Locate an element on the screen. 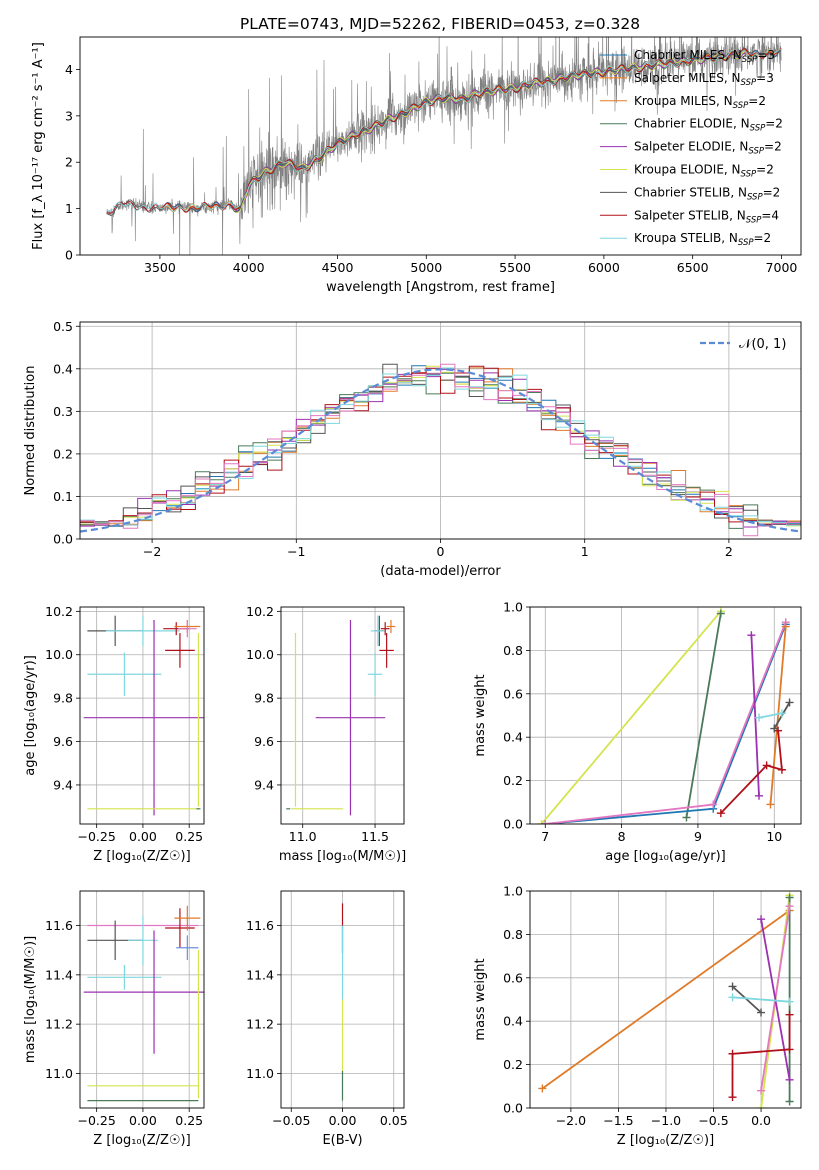 This screenshot has height=1170, width=819. y-tick-label: 0.6 is located at coordinates (513, 977).